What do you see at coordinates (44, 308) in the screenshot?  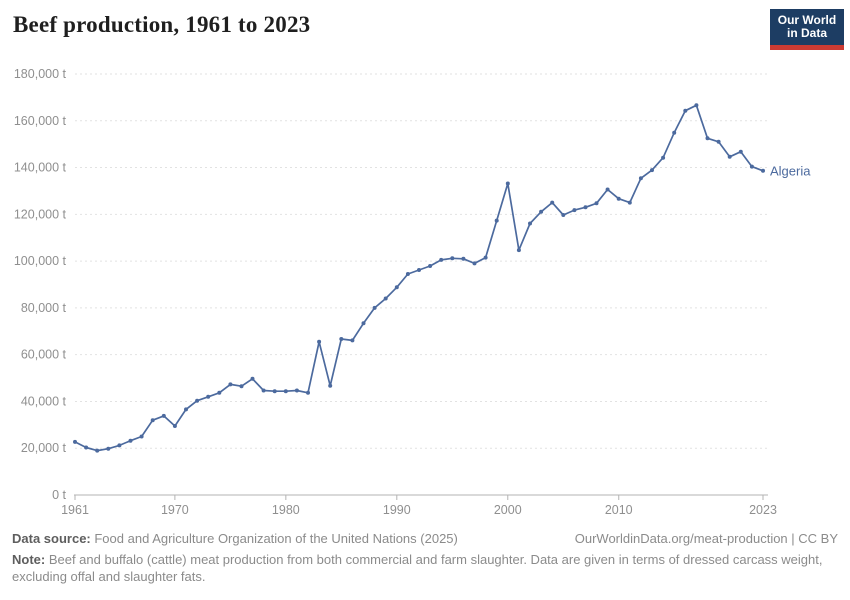 I see `y-tick-label: 80,000 t` at bounding box center [44, 308].